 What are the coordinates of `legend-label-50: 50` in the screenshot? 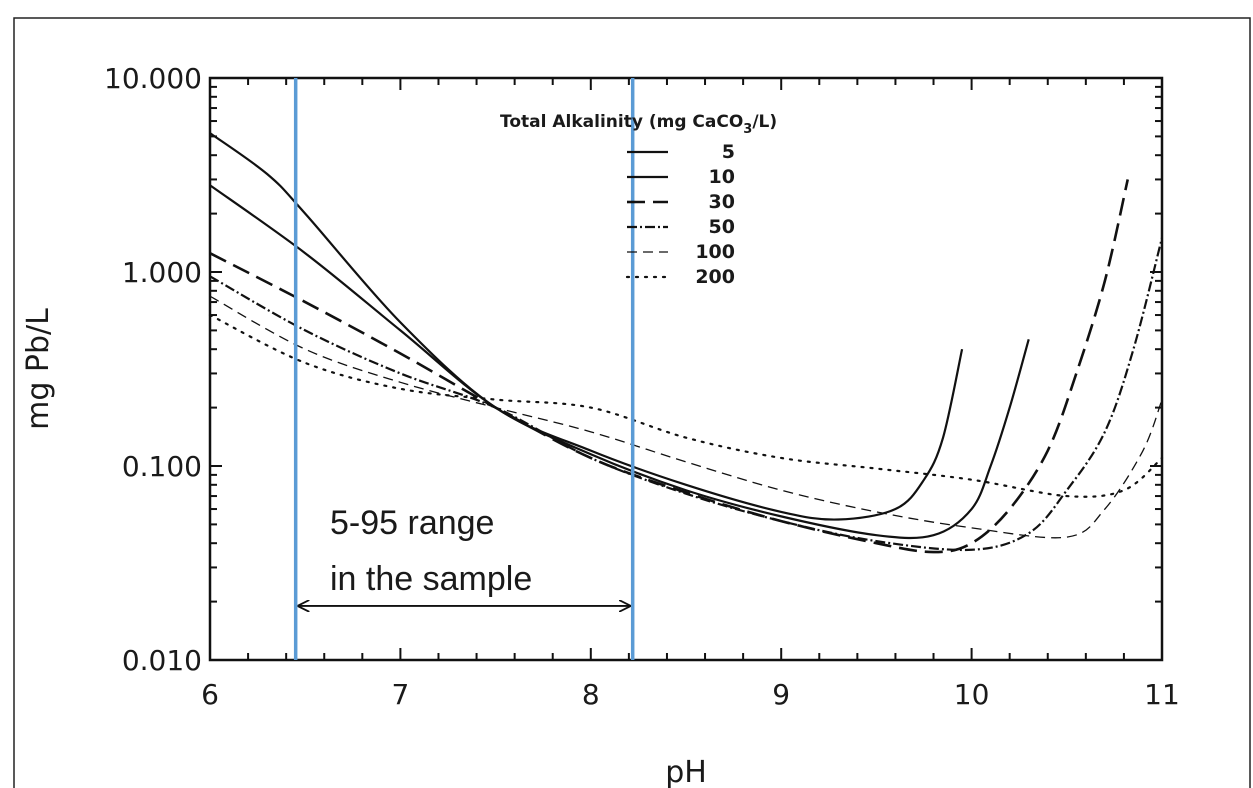 It's located at (722, 227).